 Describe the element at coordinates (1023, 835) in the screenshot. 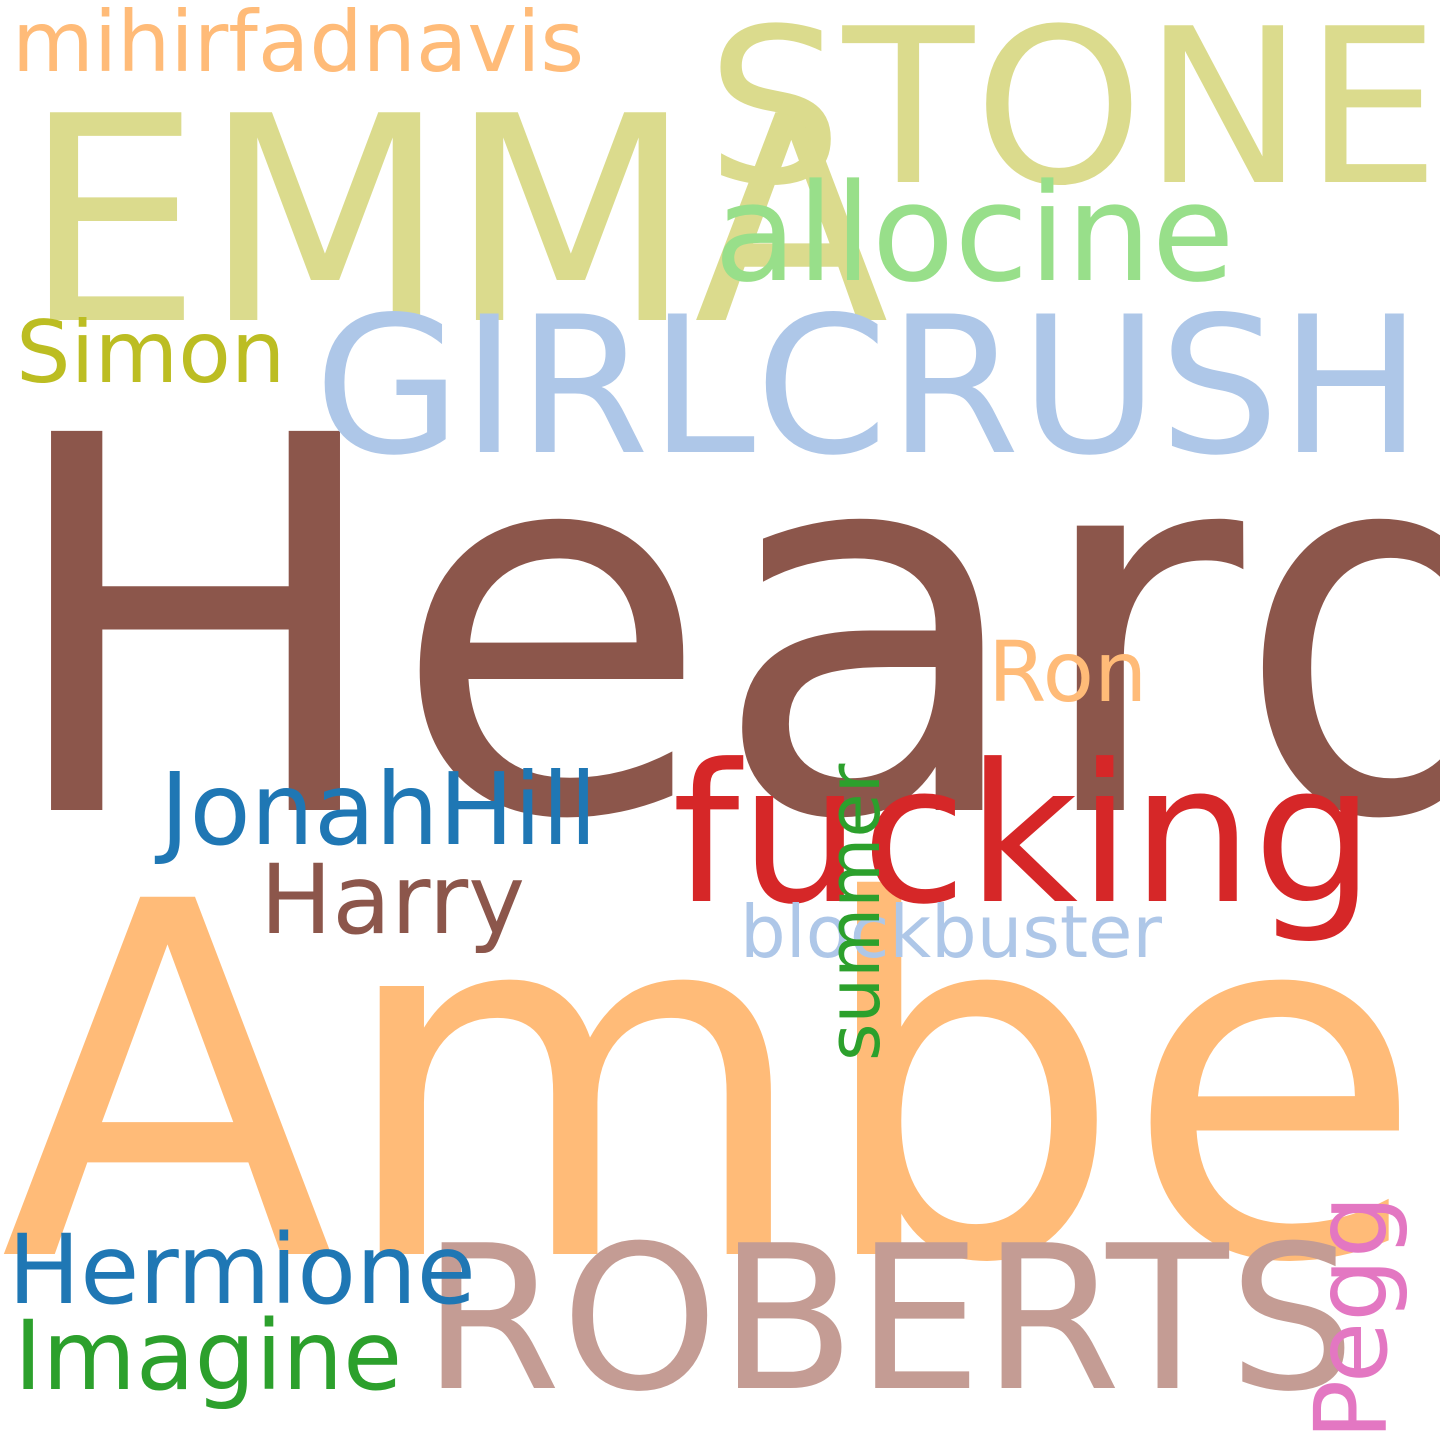

I see `word-fucking: fucking` at that location.